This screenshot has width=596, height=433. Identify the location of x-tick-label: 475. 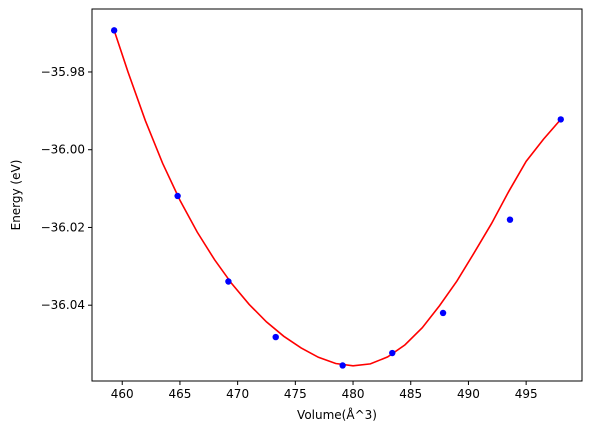
(295, 394).